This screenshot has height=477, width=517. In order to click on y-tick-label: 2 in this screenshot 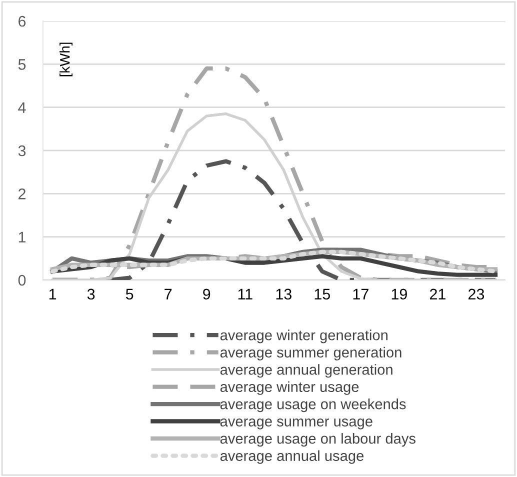, I will do `click(22, 194)`.